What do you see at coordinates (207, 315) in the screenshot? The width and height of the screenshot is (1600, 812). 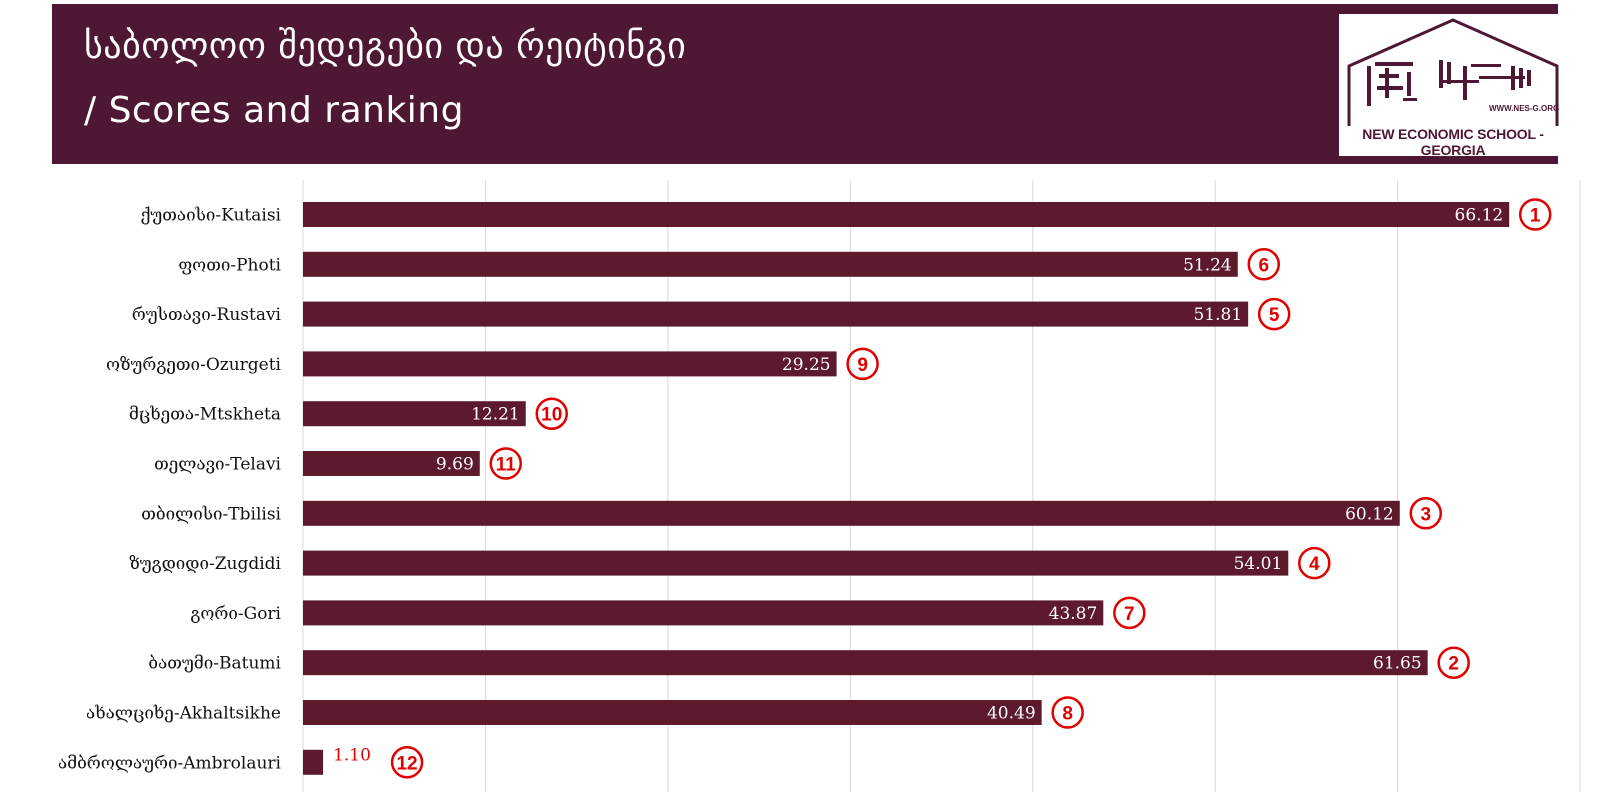 I see `category-label: რუსთავი-Rustavi` at bounding box center [207, 315].